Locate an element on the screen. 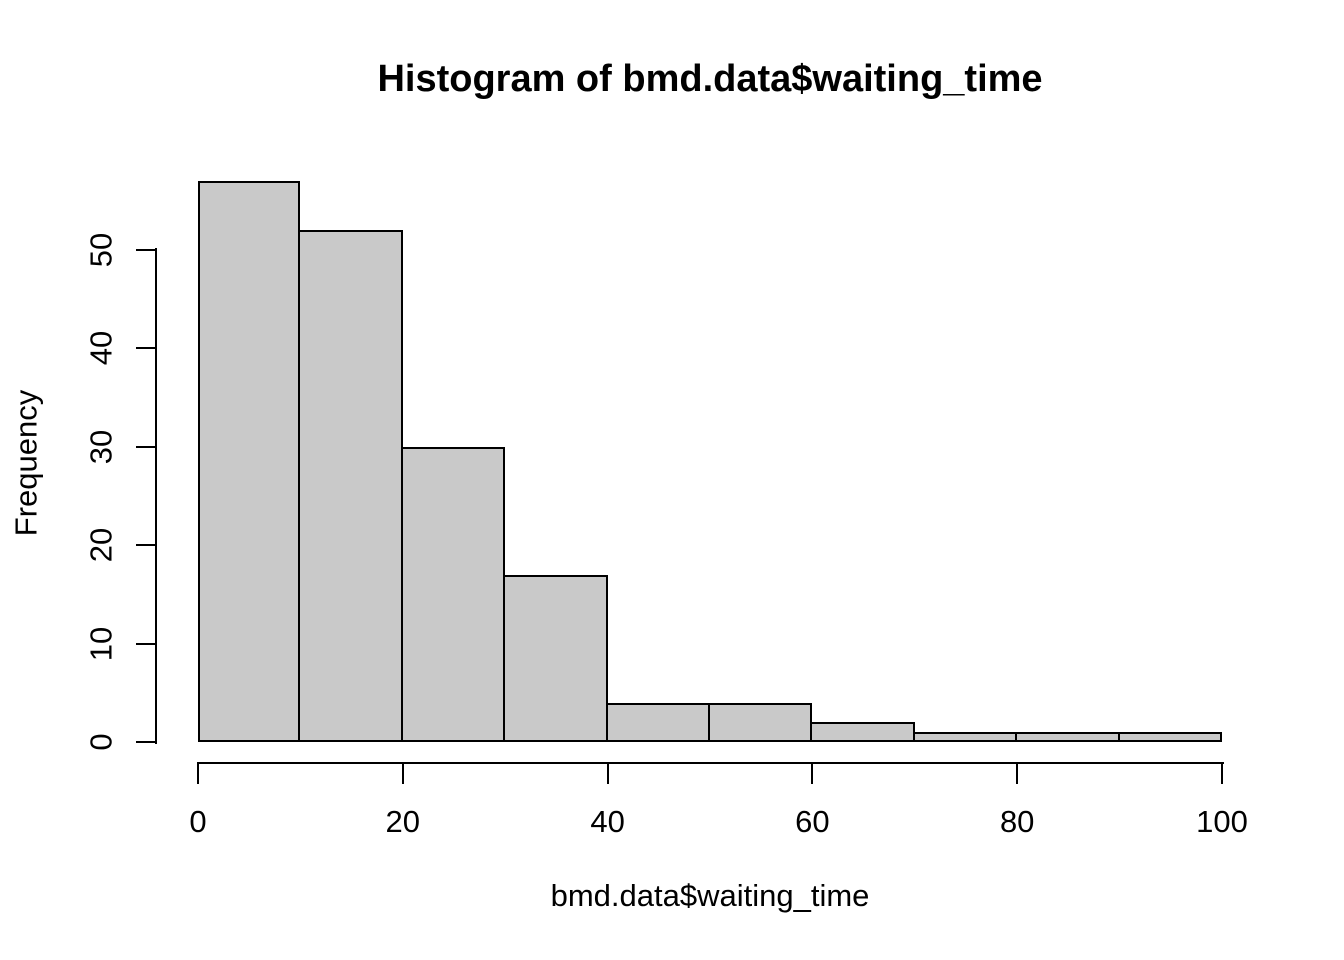  y-tick-label: 30 is located at coordinates (101, 446).